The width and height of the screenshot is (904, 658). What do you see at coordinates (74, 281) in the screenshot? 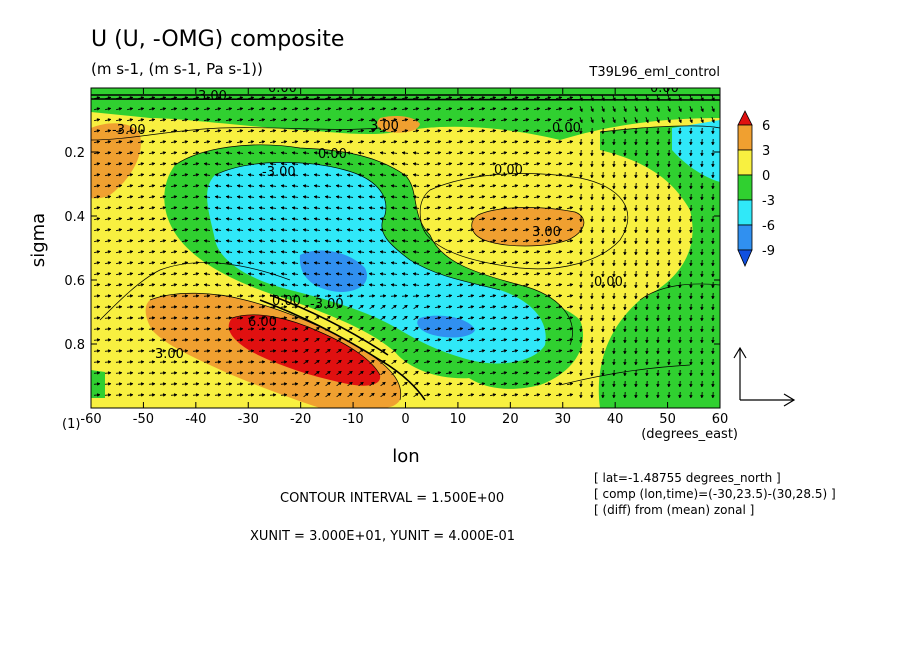
I see `y-tick-label: 0.6` at bounding box center [74, 281].